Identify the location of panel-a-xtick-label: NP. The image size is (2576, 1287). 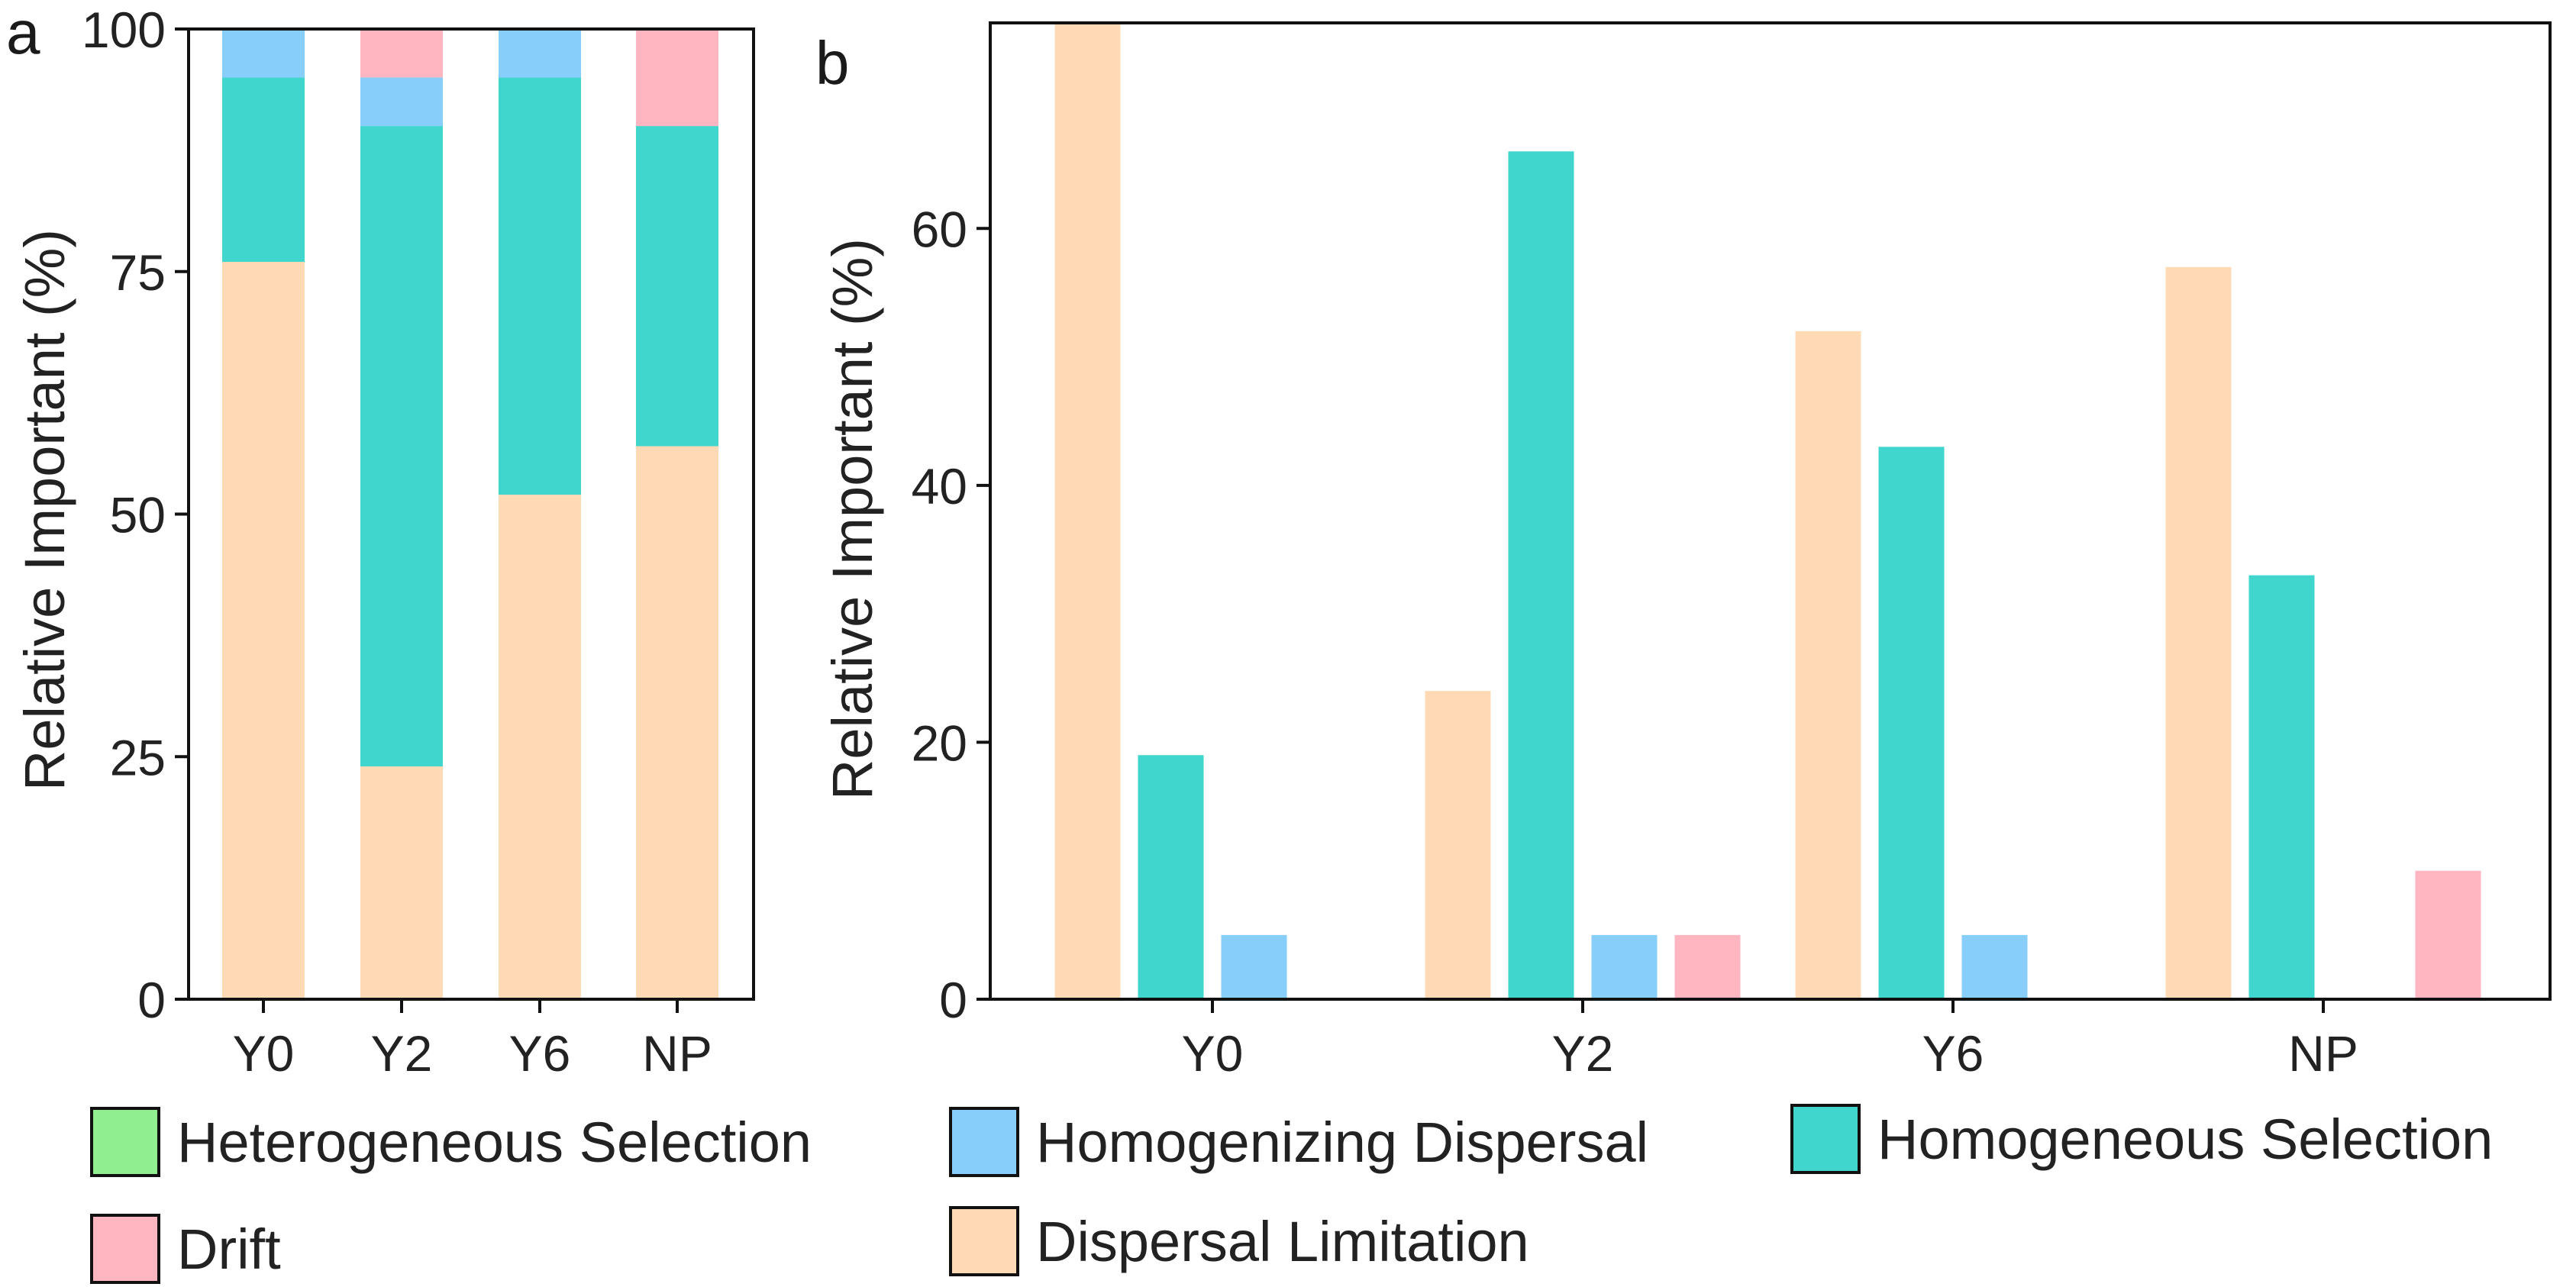
(677, 1054).